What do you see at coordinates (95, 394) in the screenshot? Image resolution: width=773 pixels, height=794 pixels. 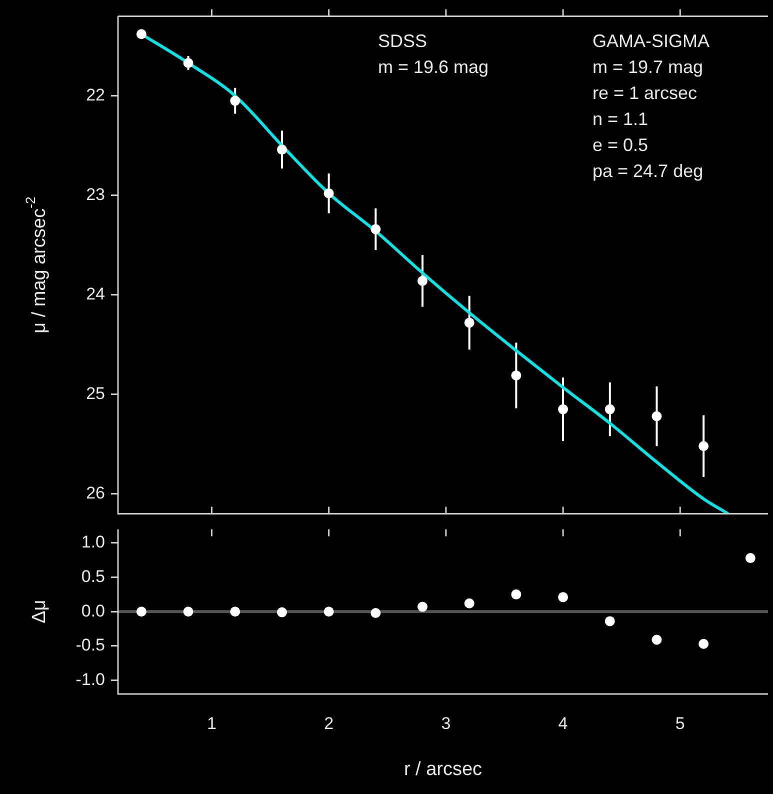 I see `y-tick-label: 25` at bounding box center [95, 394].